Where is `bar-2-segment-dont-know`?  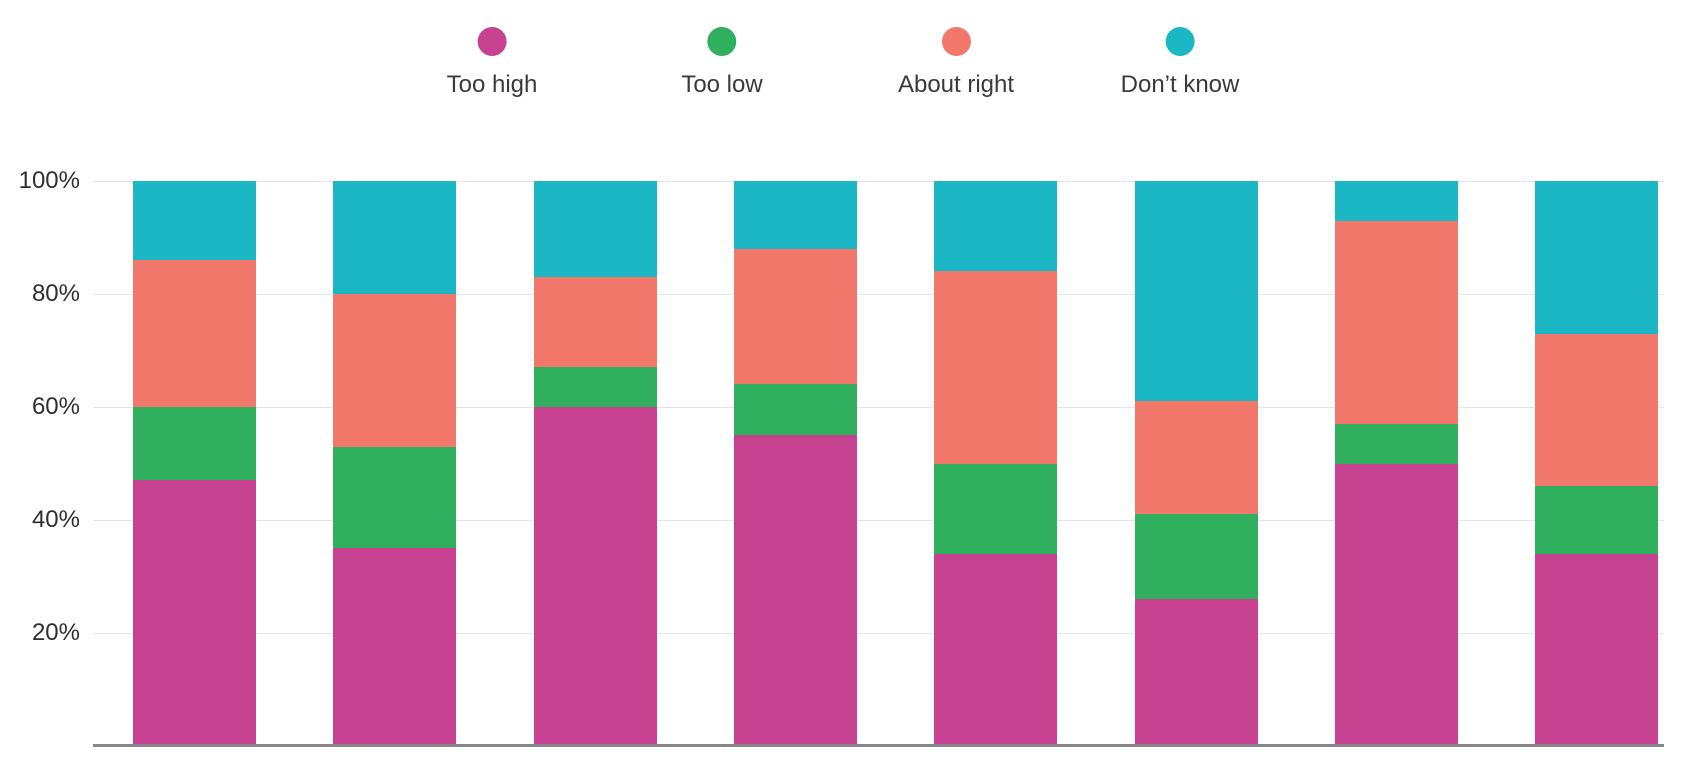 bar-2-segment-dont-know is located at coordinates (395, 237).